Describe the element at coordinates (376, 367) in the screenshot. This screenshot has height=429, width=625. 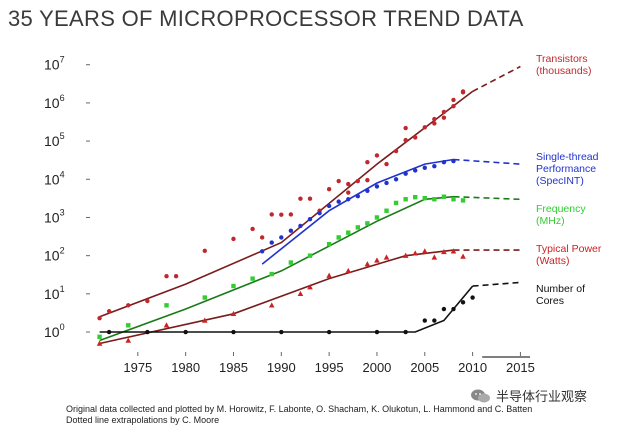
I see `x-tick-label: 2000` at that location.